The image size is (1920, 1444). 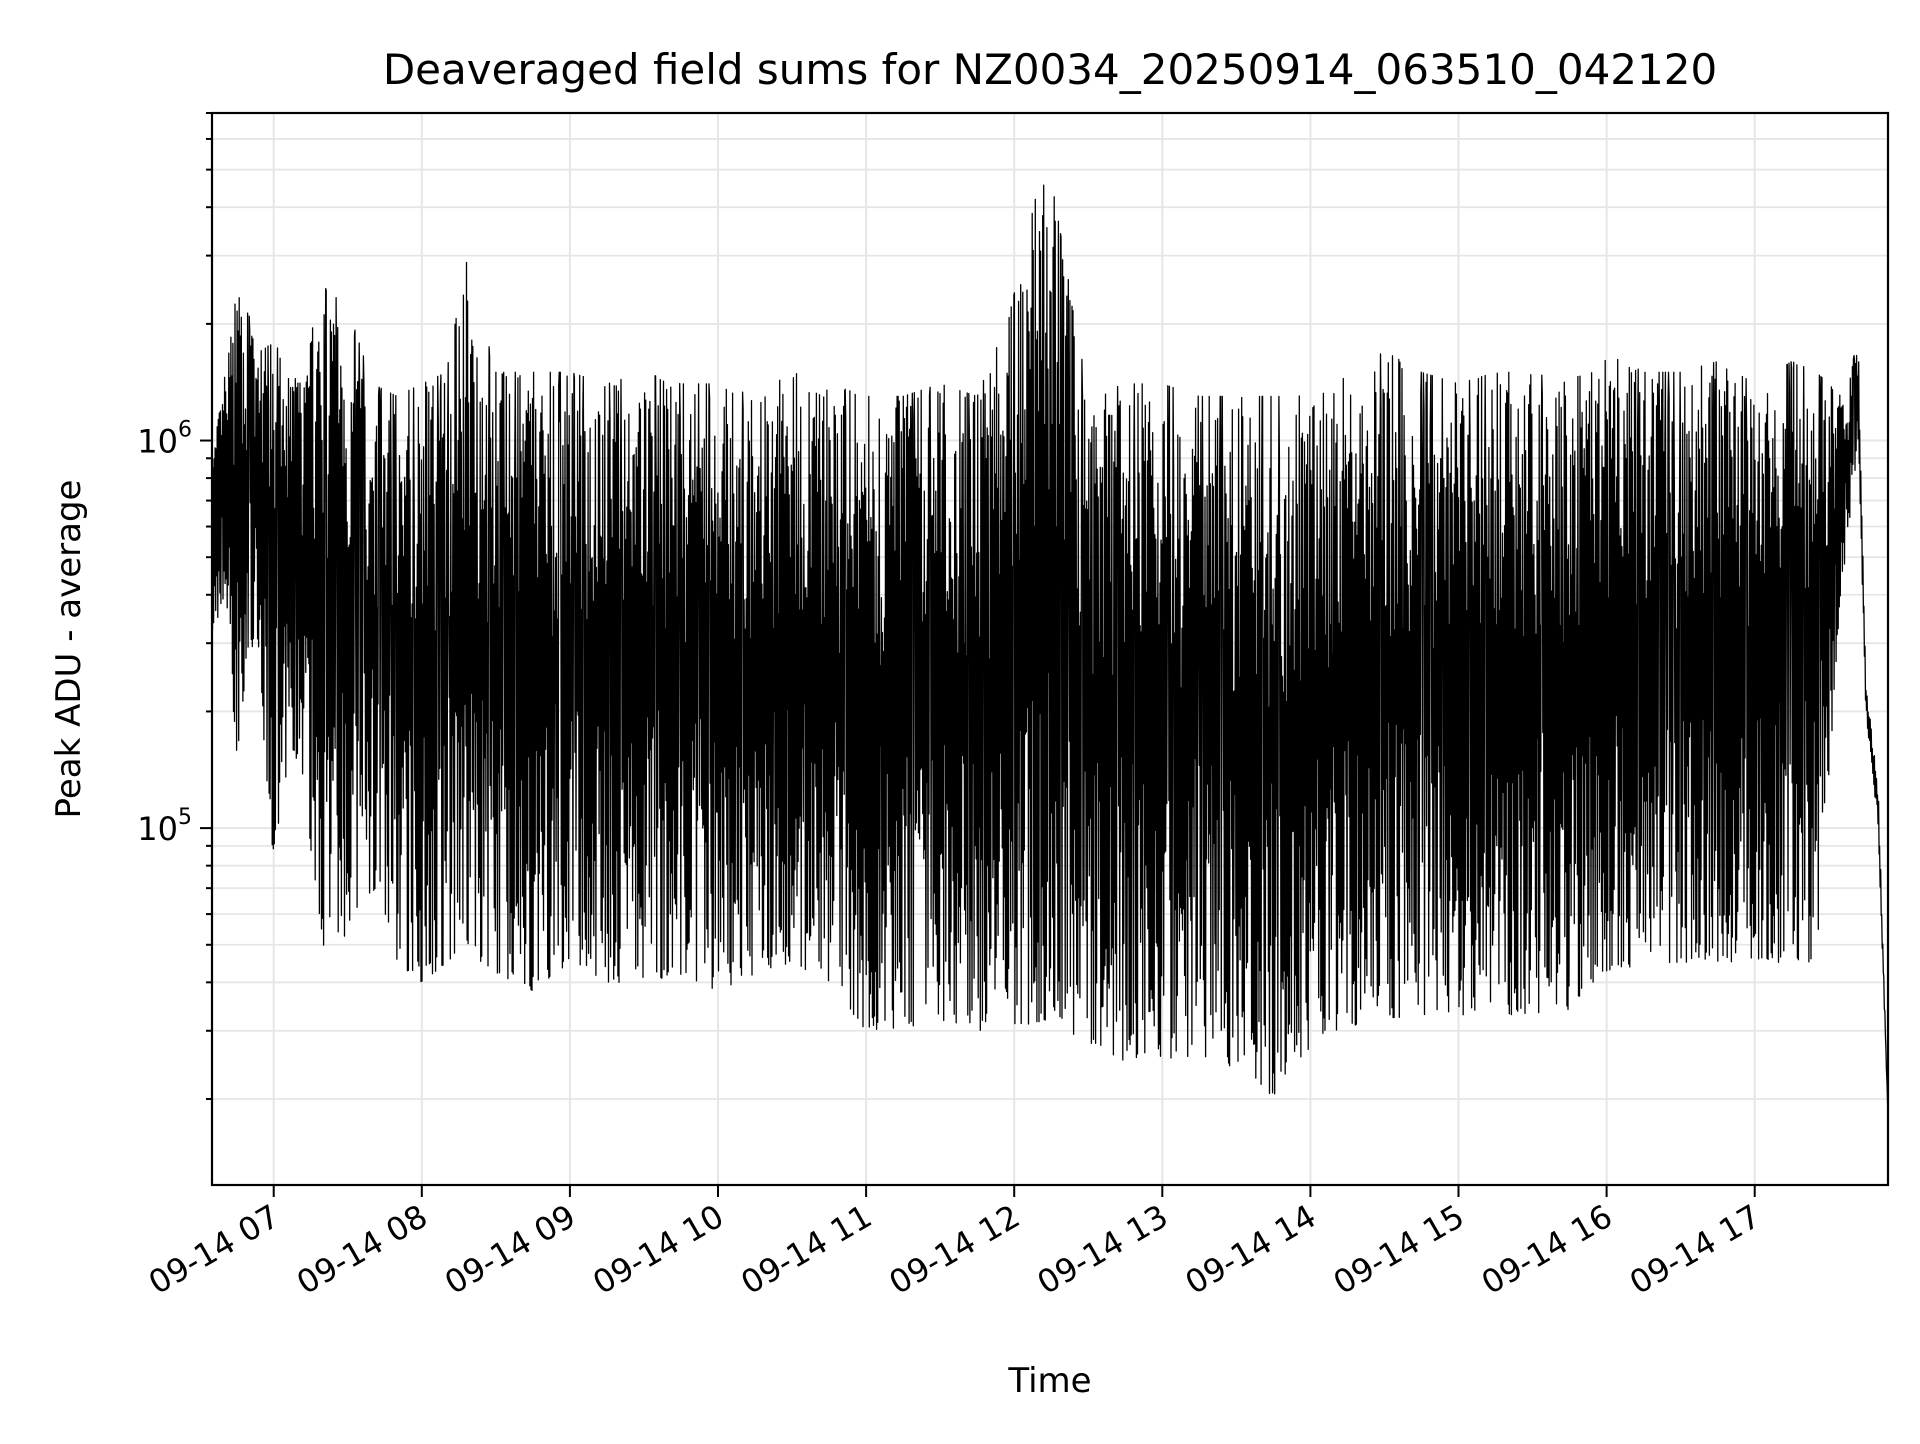 I want to click on x-axis-label: Time, so click(x=1049, y=1381).